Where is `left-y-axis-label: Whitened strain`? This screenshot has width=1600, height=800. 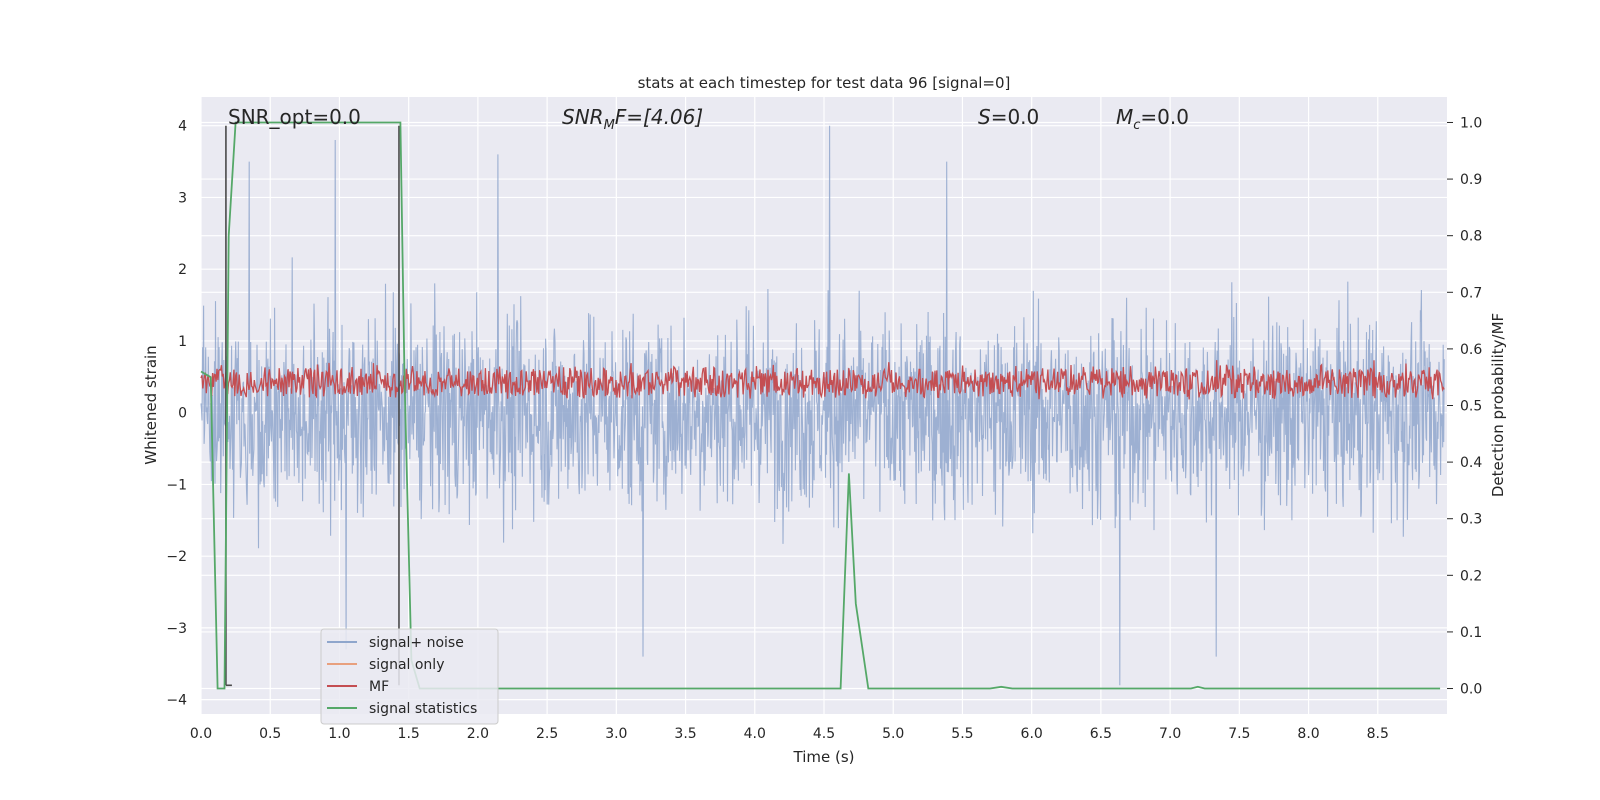 left-y-axis-label: Whitened strain is located at coordinates (151, 404).